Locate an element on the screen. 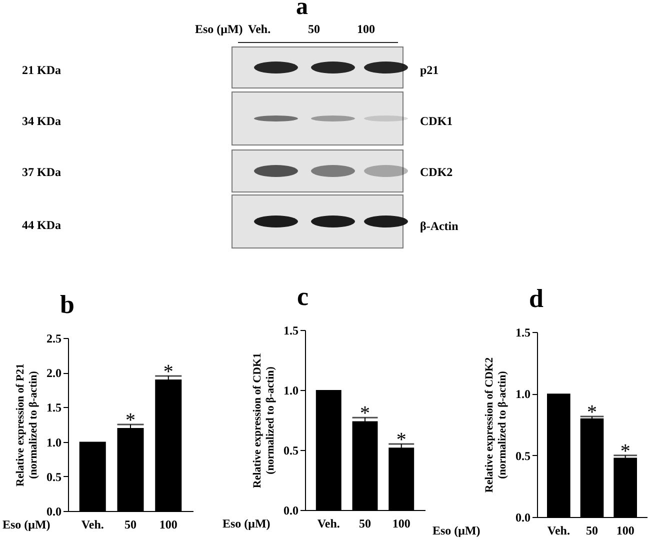  text: 44 KDa is located at coordinates (41, 225).